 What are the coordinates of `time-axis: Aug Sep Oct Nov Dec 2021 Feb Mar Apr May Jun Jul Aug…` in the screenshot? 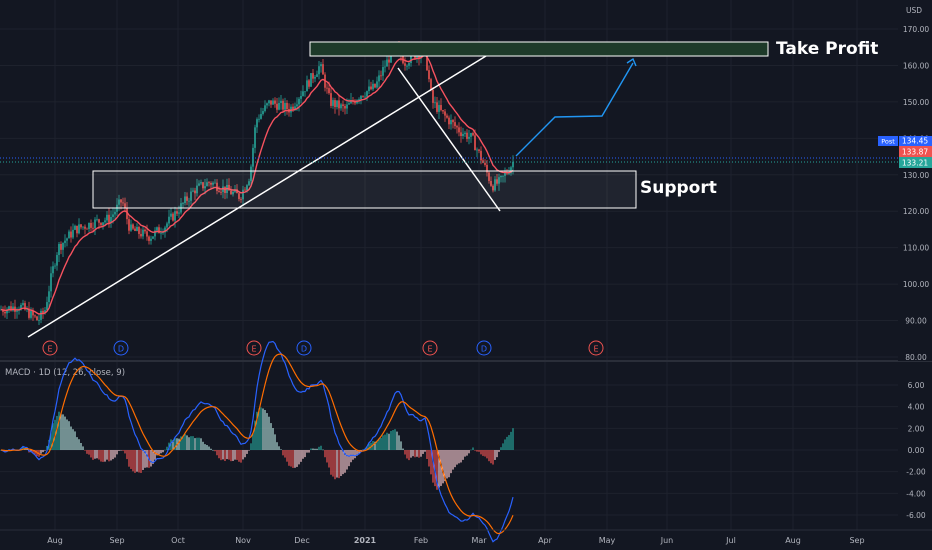 It's located at (455, 540).